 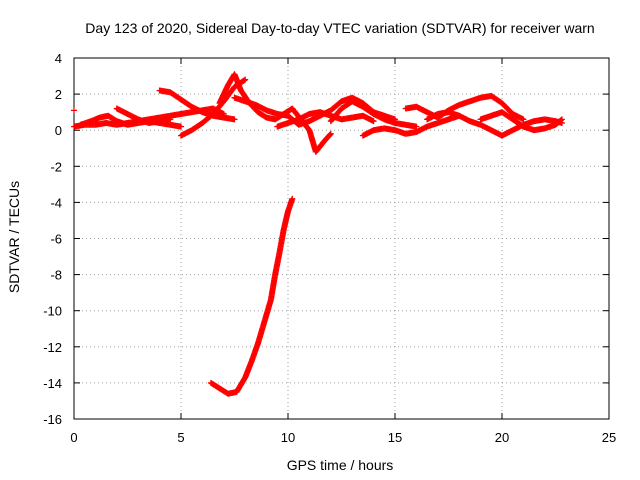 I want to click on x-tick-label: 10, so click(x=288, y=437).